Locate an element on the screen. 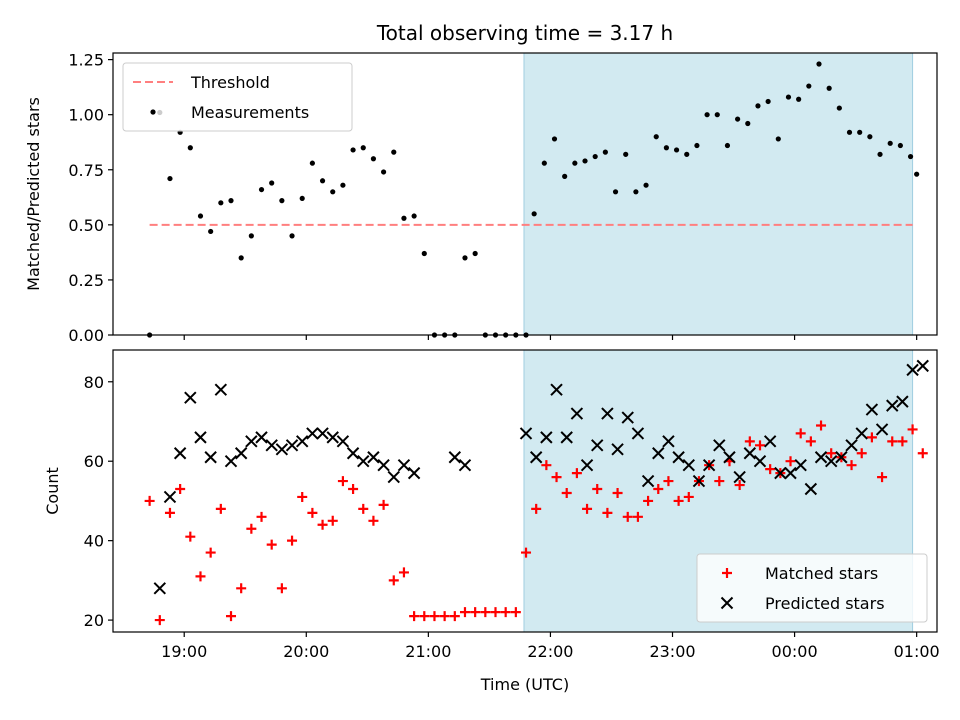  x-tick-label: 19:00 is located at coordinates (184, 651).